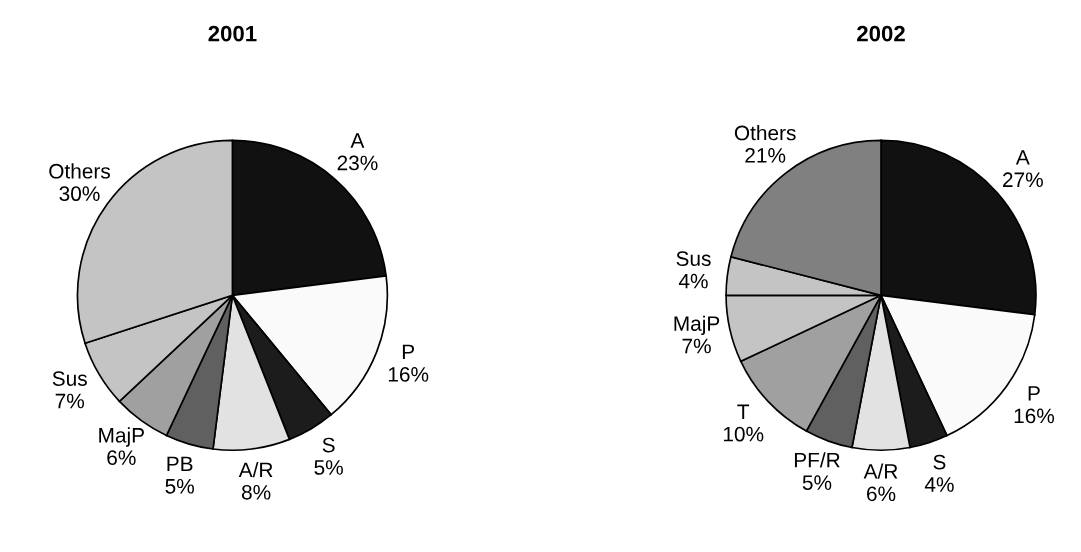 The width and height of the screenshot is (1081, 552). What do you see at coordinates (357, 163) in the screenshot?
I see `data-label: 23%` at bounding box center [357, 163].